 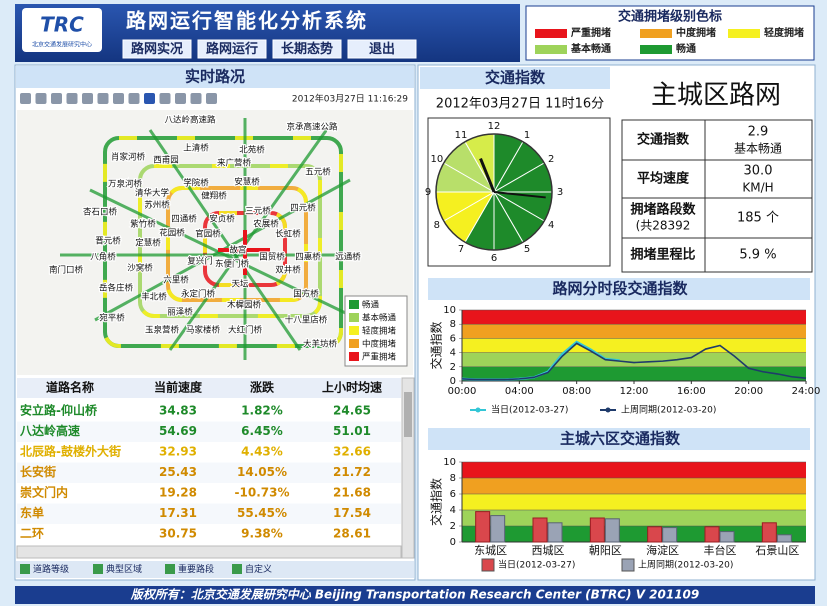 I want to click on footer-bar, so click(x=415, y=595).